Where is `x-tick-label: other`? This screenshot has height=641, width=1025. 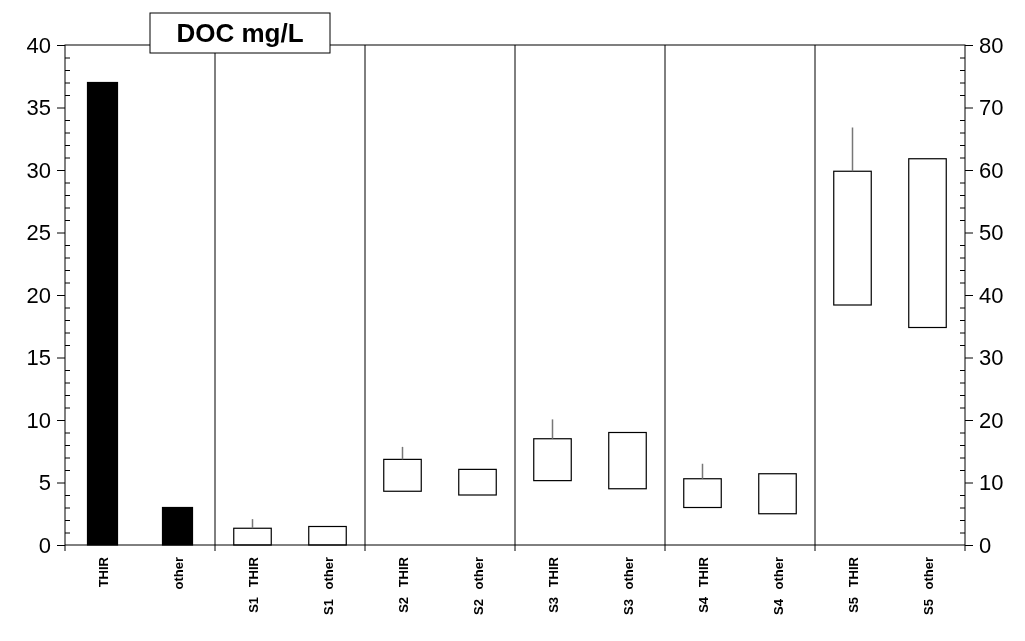 x-tick-label: other is located at coordinates (178, 573).